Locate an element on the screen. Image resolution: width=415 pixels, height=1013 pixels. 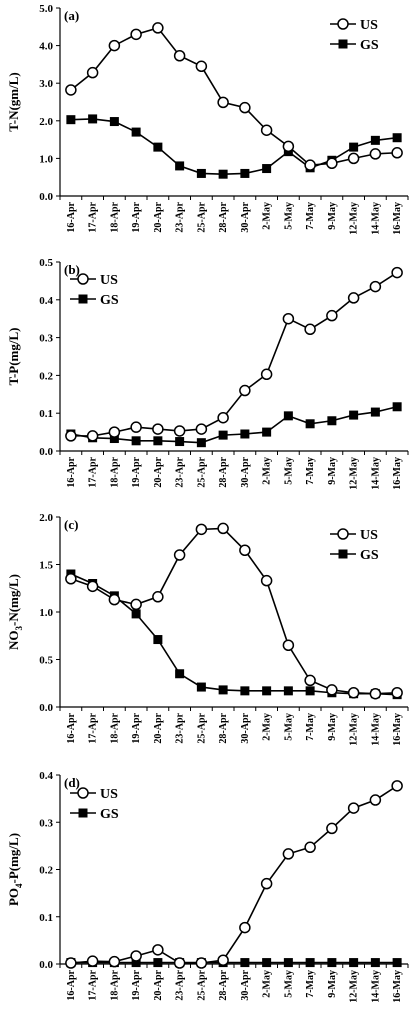
y-axis-label: T-P(mg/L) is located at coordinates (13, 356).